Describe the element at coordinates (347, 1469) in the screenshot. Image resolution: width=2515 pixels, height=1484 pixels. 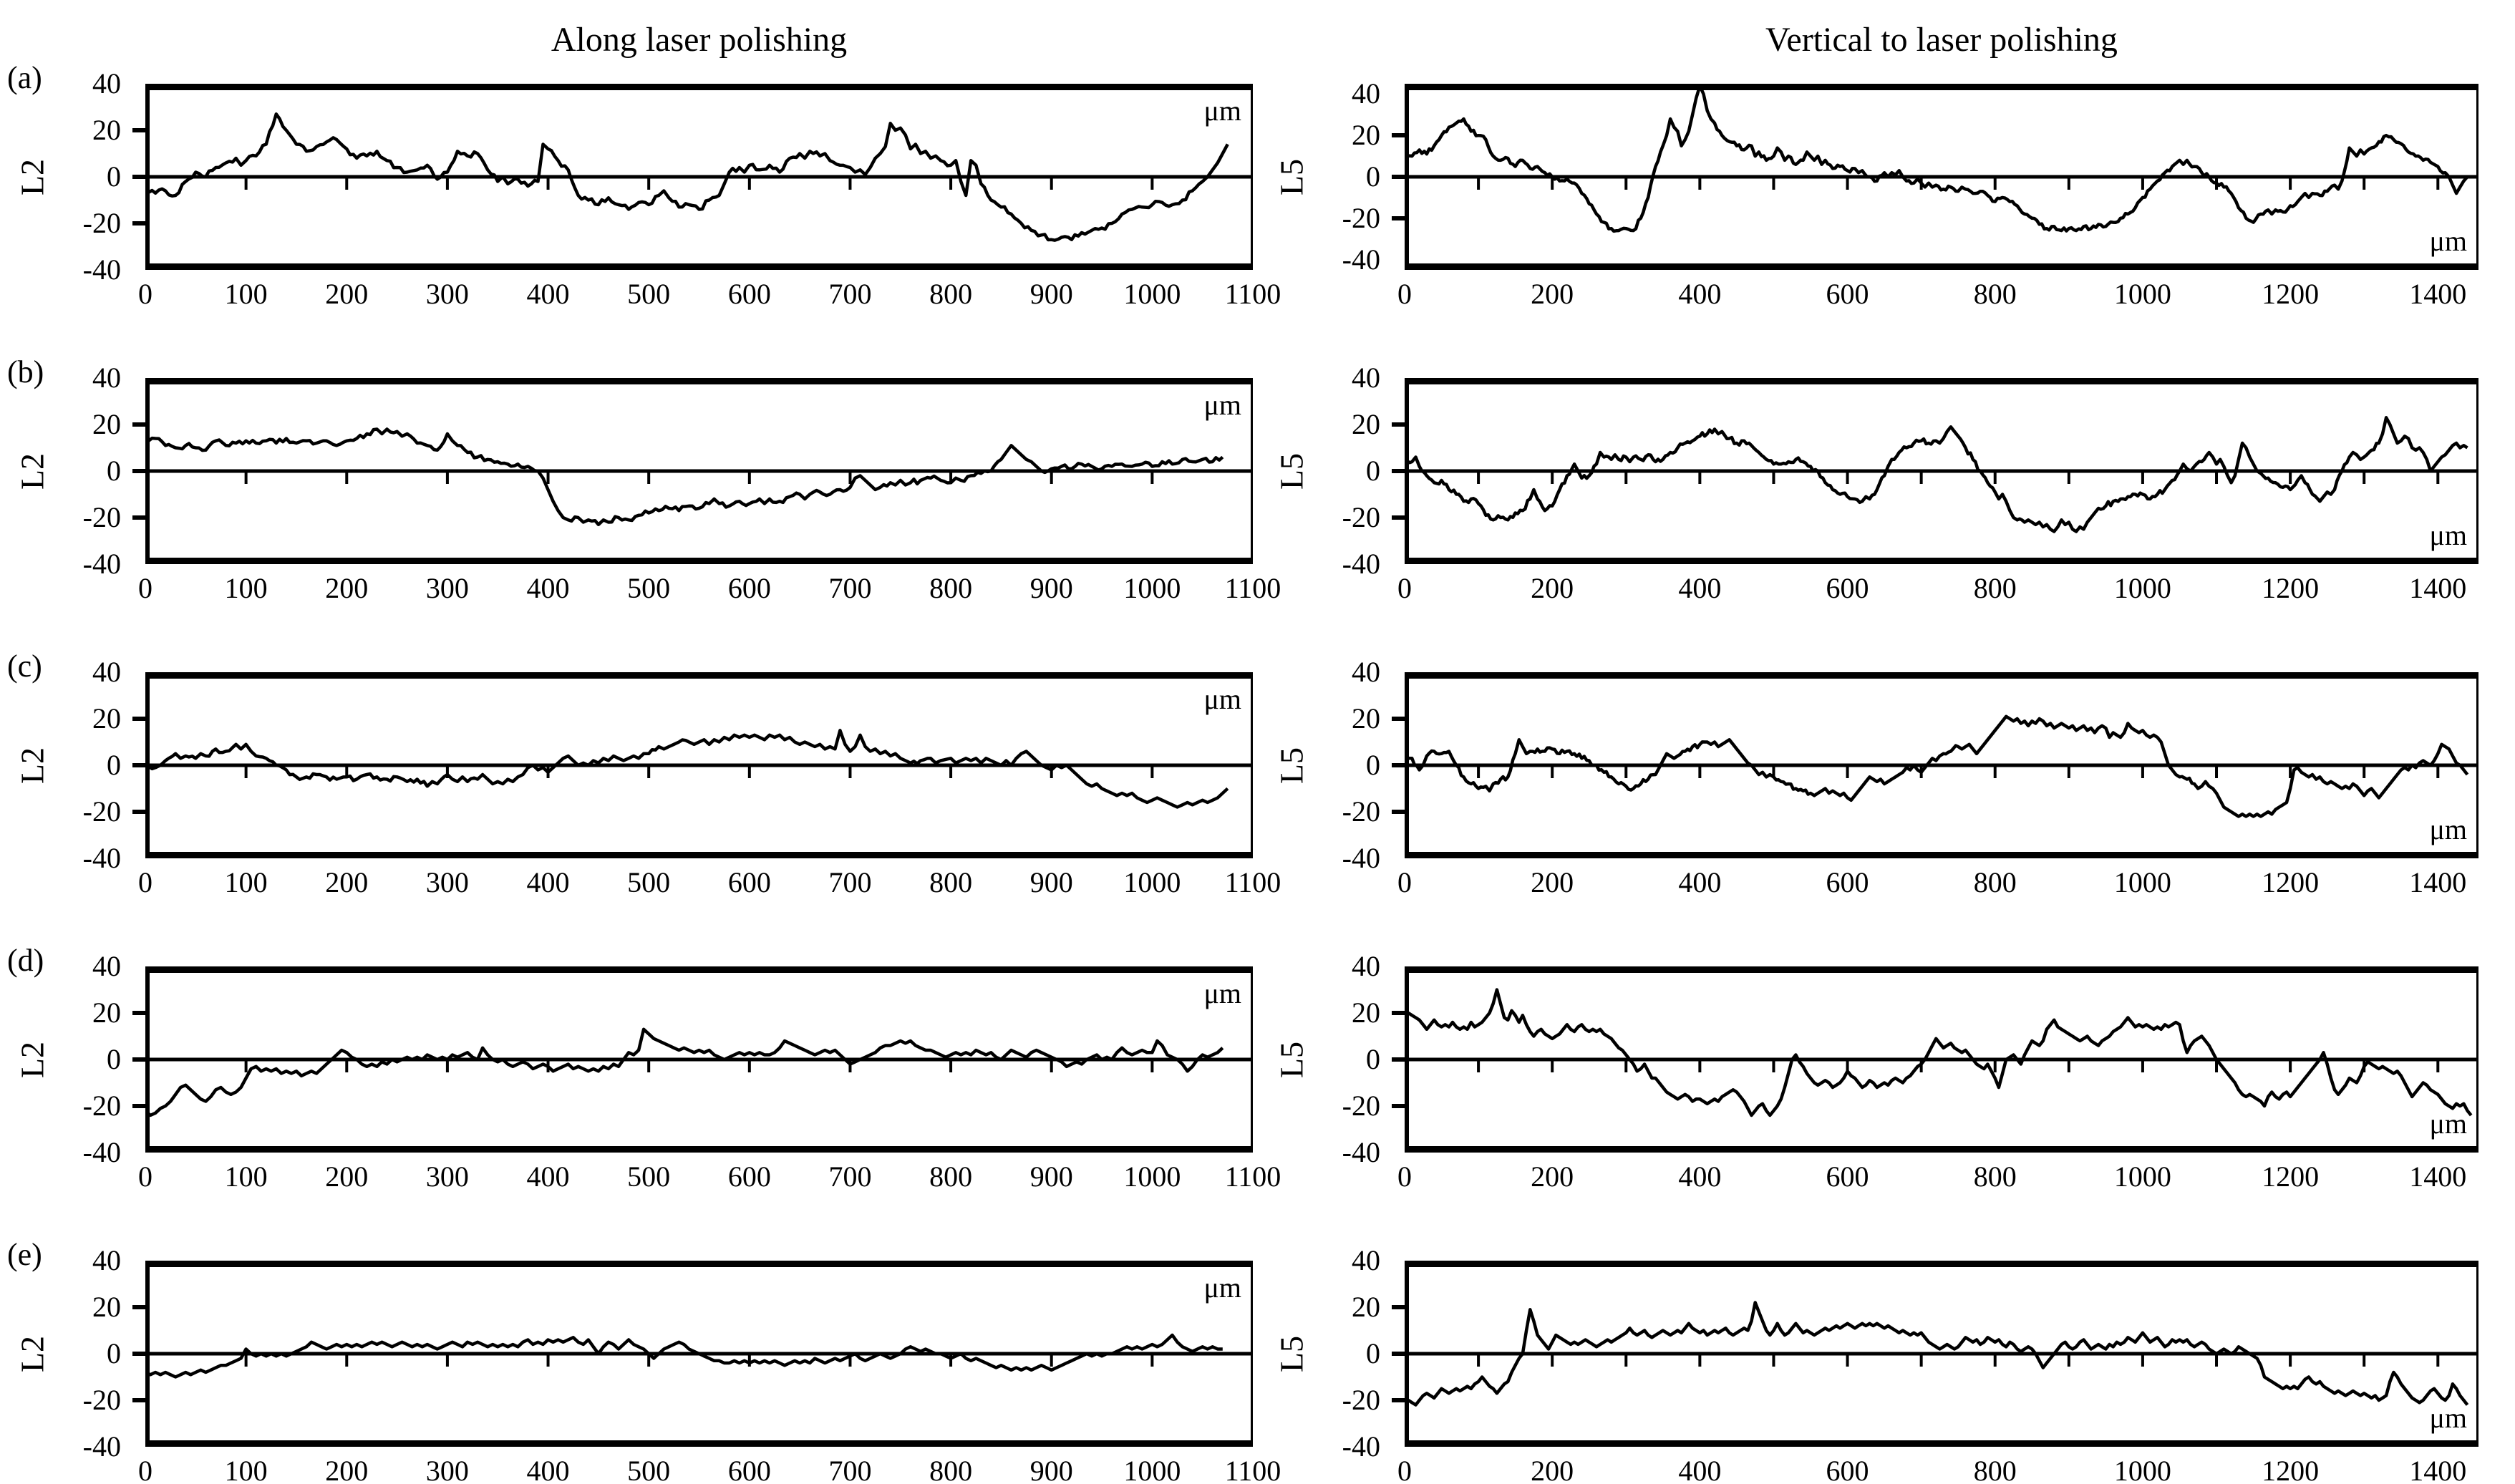
I see `x-tick-label: 200` at that location.